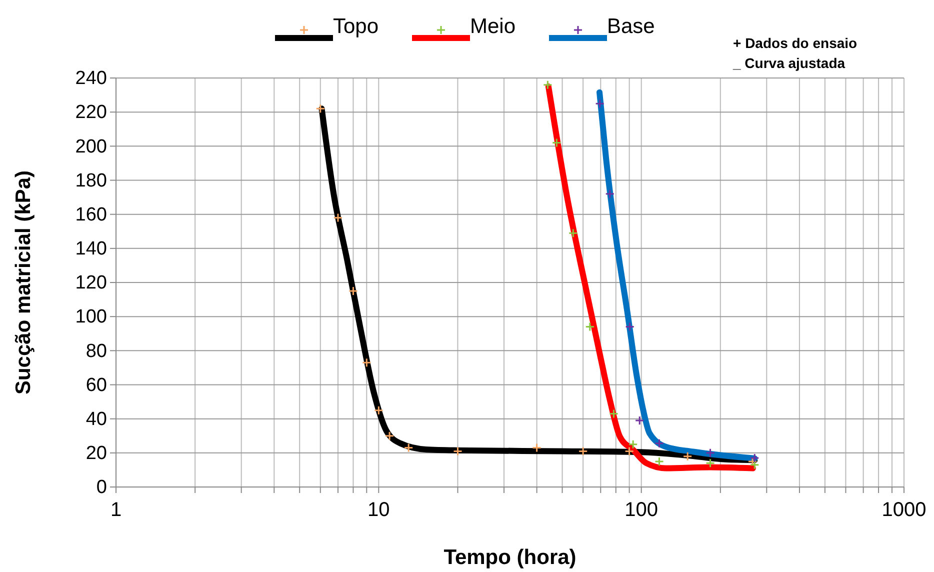 The image size is (934, 572). Describe the element at coordinates (91, 113) in the screenshot. I see `y-tick-label: 220` at that location.